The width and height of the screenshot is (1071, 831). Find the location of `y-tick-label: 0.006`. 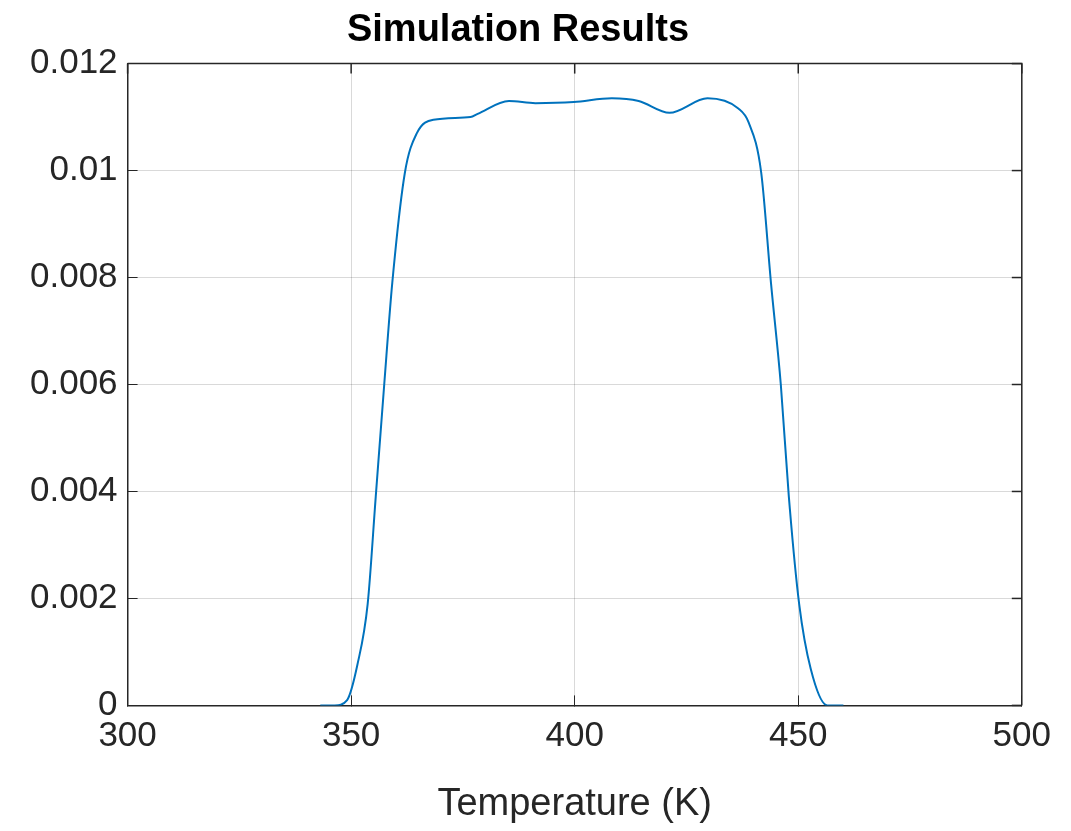

y-tick-label: 0.006 is located at coordinates (73, 382).